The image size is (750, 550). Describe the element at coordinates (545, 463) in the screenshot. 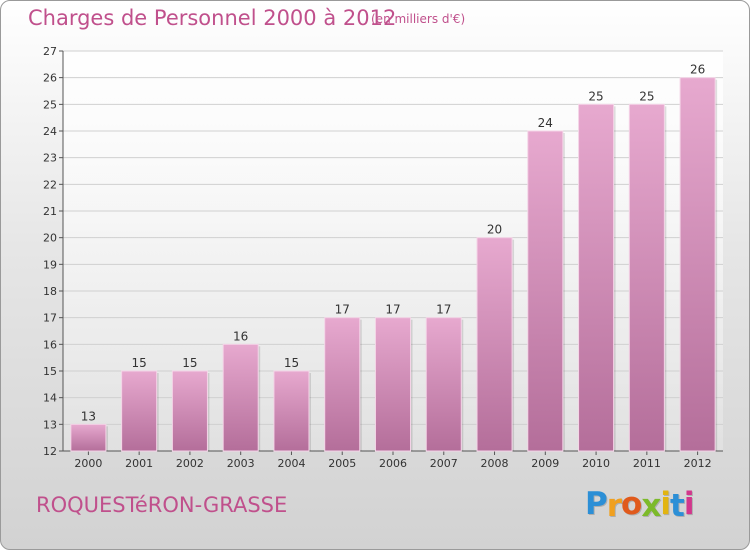

I see `x-tick-label: 2009` at that location.